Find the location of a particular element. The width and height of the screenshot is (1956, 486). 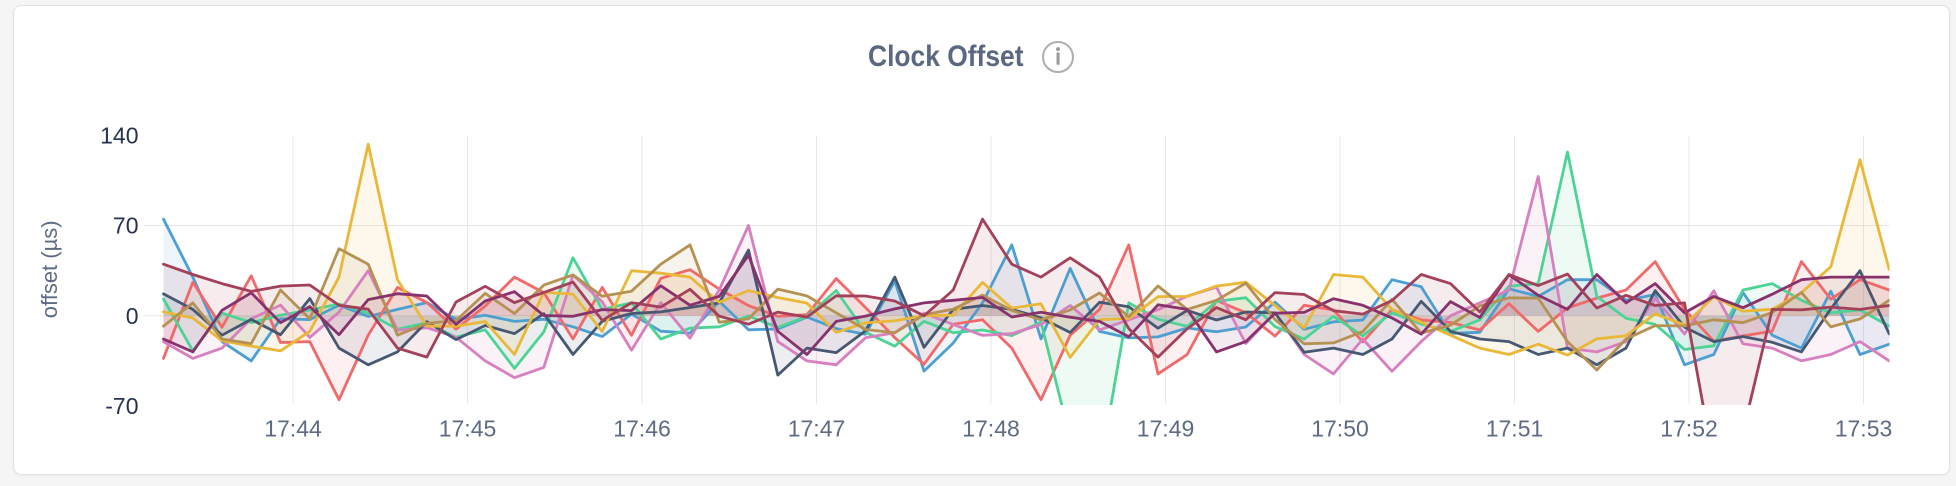

svg-text: 17:44 is located at coordinates (293, 428).